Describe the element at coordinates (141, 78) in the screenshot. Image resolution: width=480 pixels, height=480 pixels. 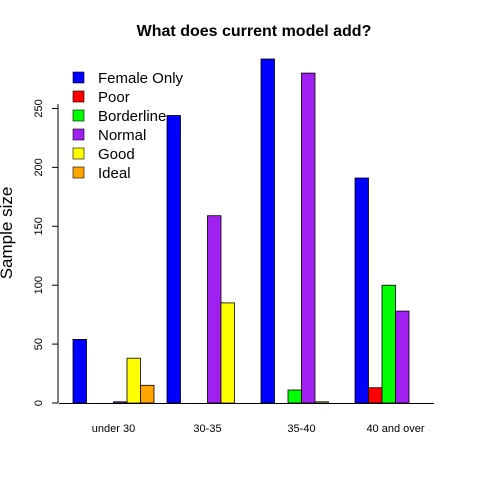
I see `legend-label: Female Only` at that location.